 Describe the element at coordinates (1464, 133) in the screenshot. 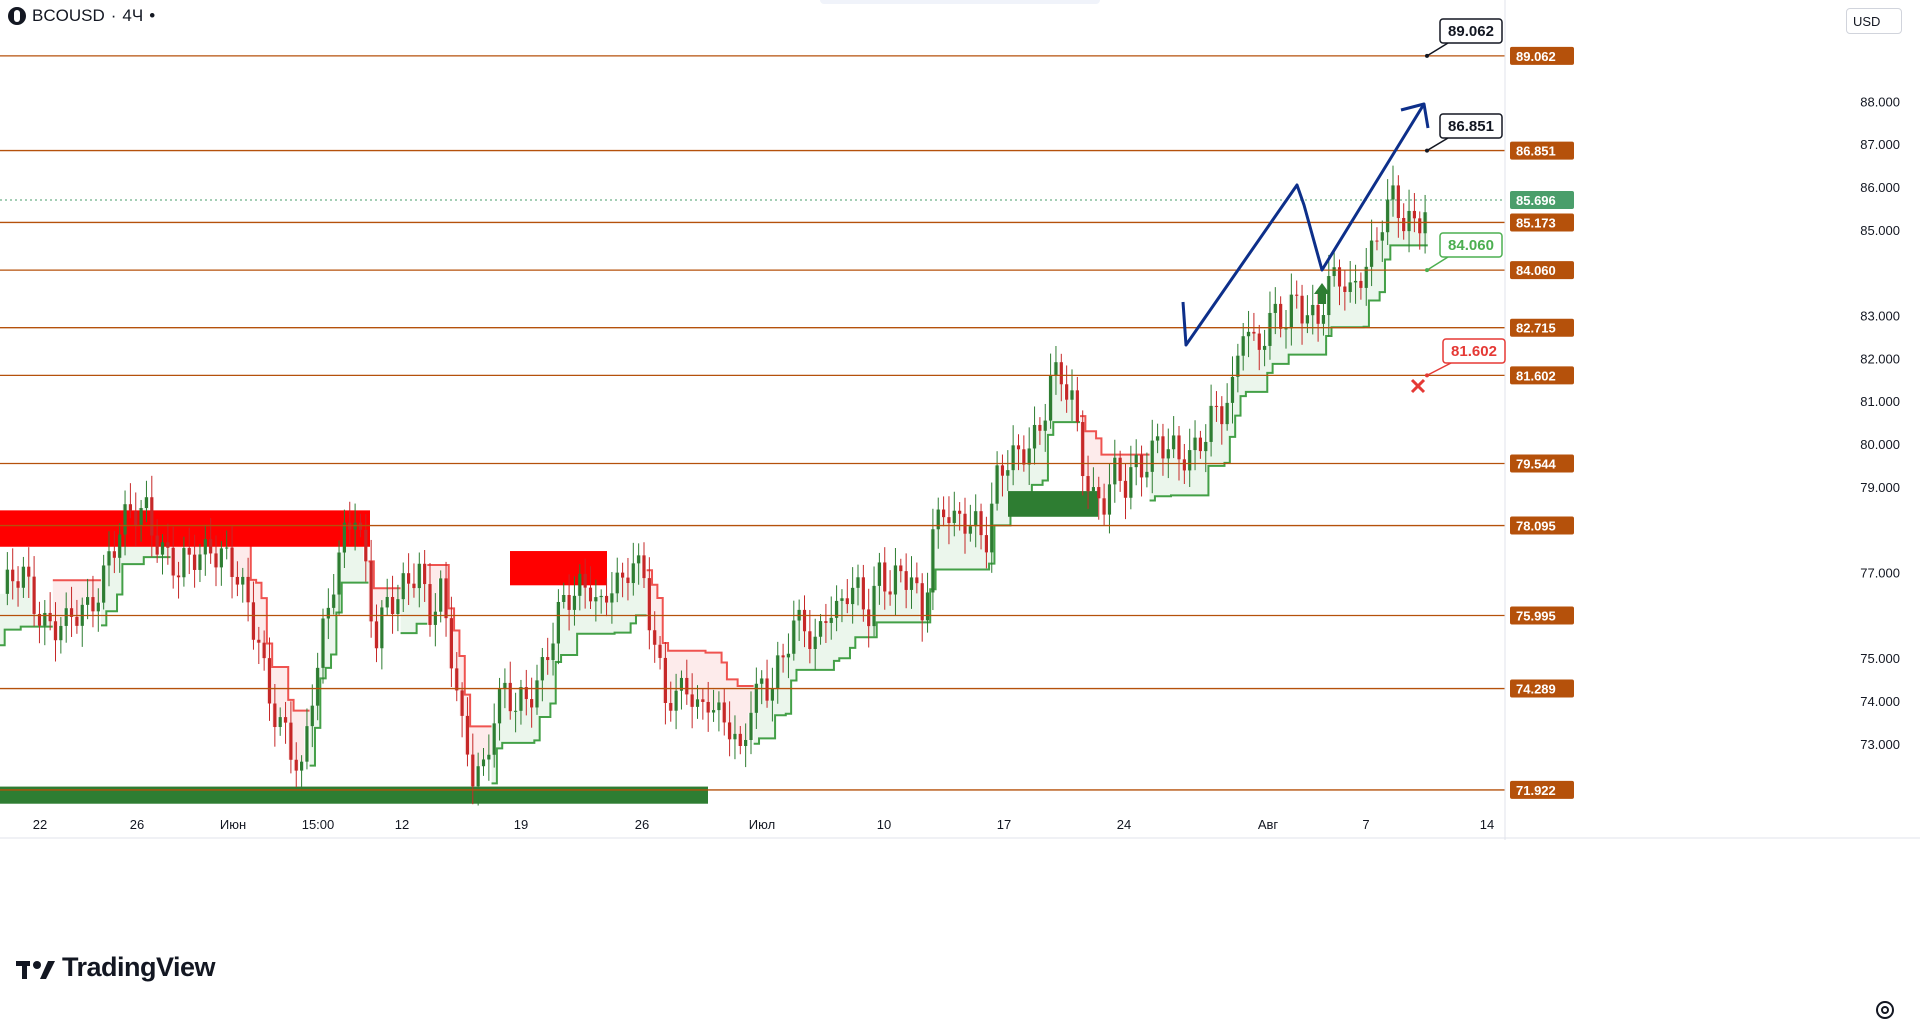

I see `price-callout: 86.851` at that location.